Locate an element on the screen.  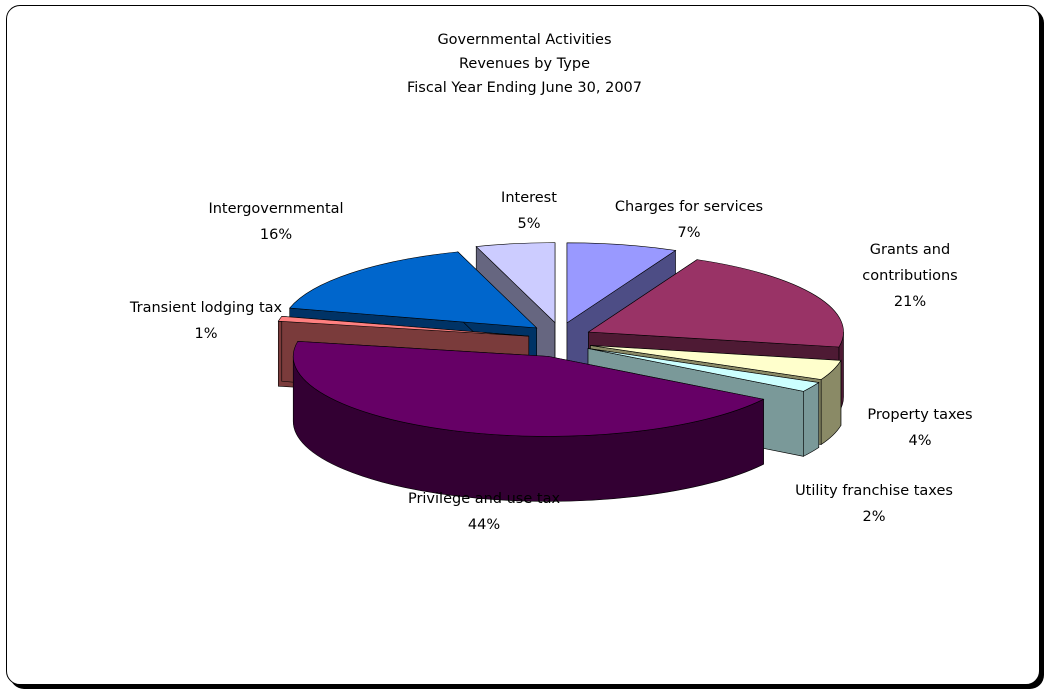
data-label-property-taxes: Property taxes 4% is located at coordinates (919, 428).